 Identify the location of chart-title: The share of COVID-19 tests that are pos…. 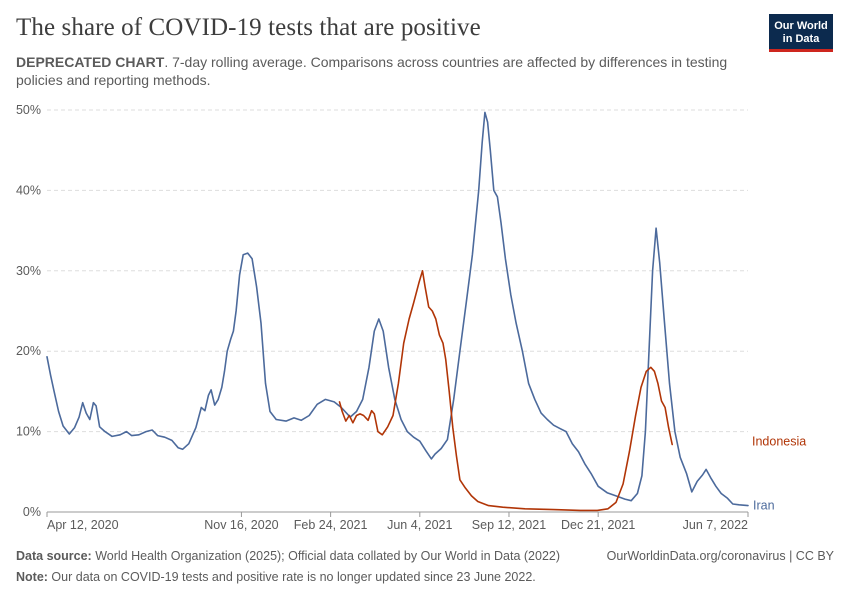
(248, 27).